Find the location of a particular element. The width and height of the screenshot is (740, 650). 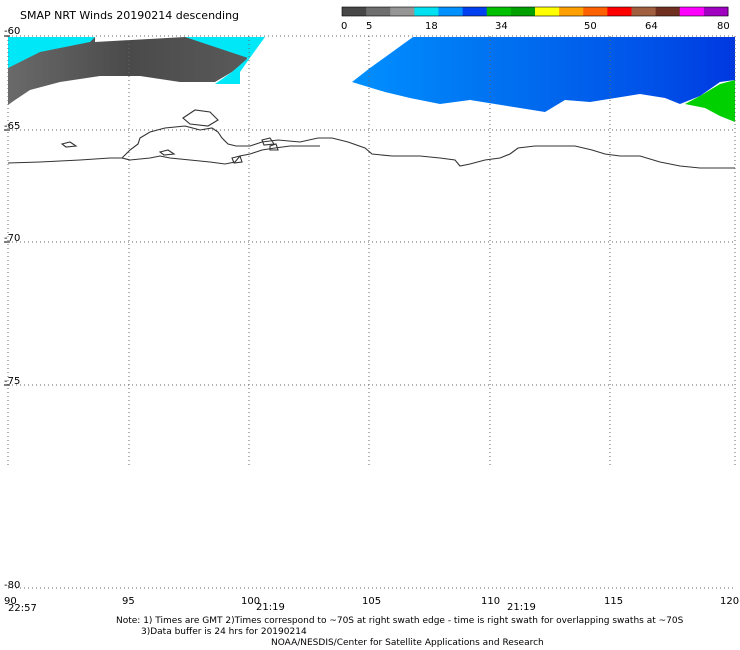

blue-wind-swath is located at coordinates (543, 74).